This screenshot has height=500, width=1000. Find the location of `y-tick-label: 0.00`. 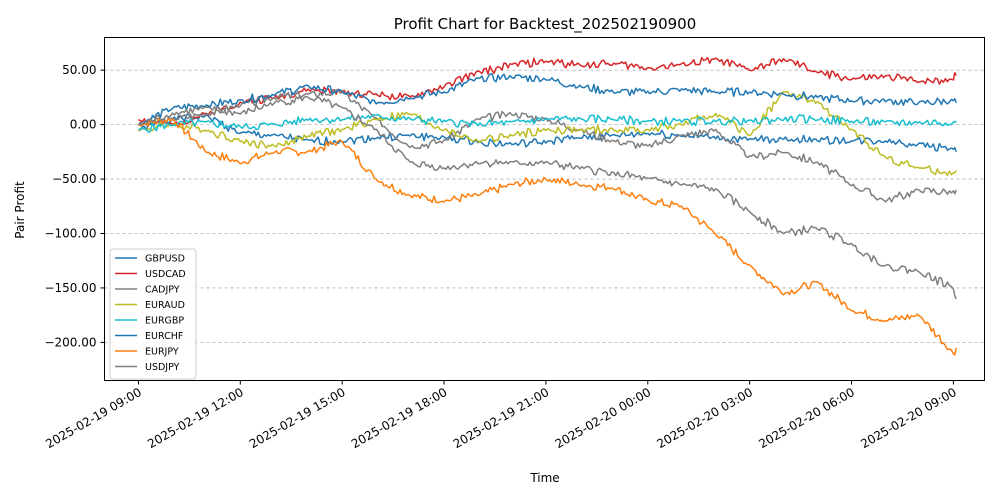

y-tick-label: 0.00 is located at coordinates (83, 125).